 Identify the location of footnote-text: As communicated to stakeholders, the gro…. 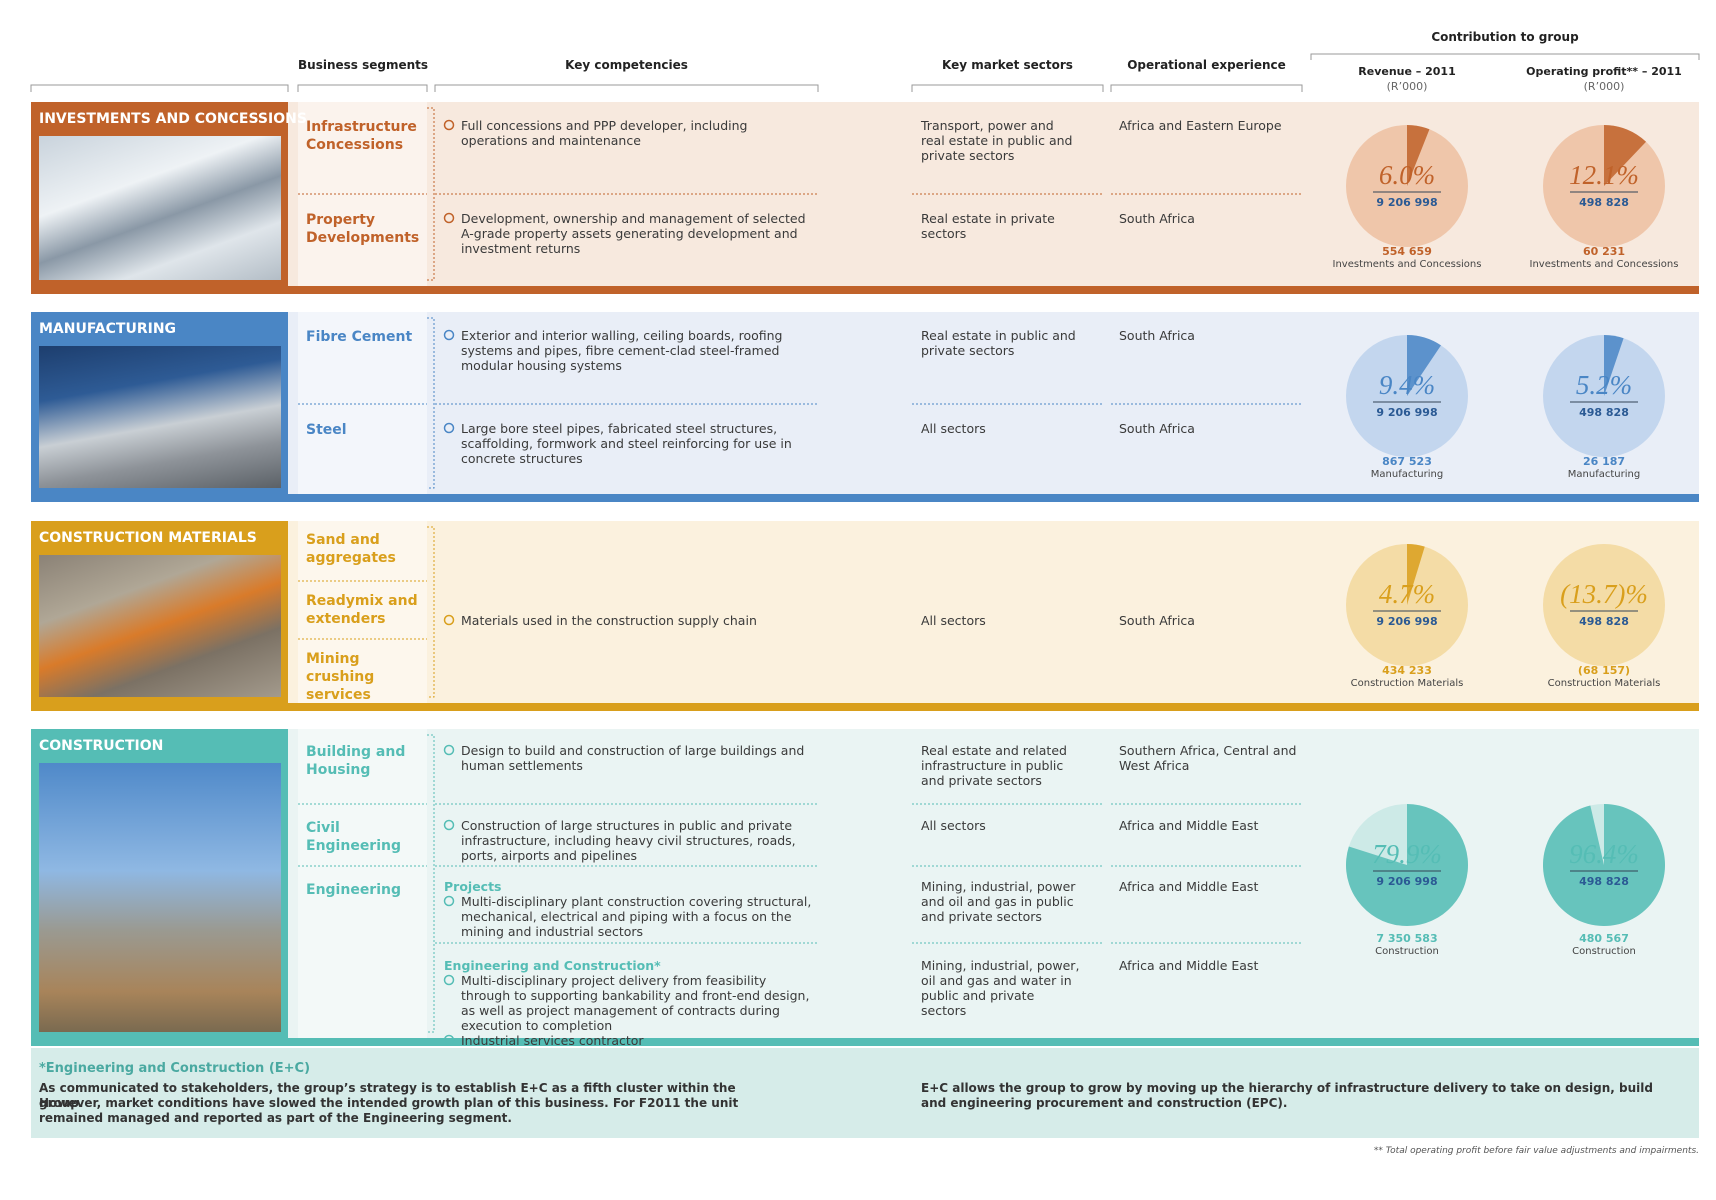
(387, 1095).